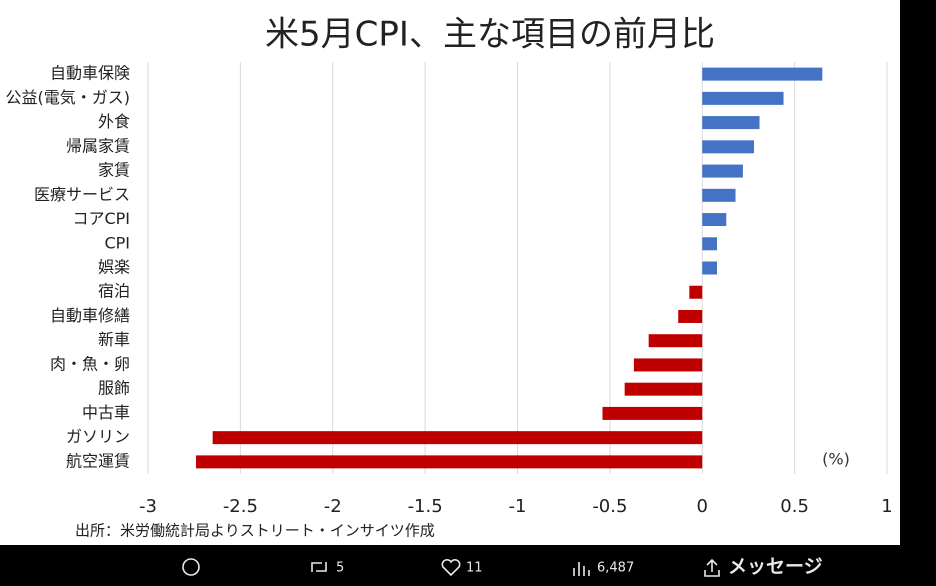 This screenshot has height=586, width=936. Describe the element at coordinates (327, 568) in the screenshot. I see `retweet-button: 5` at that location.